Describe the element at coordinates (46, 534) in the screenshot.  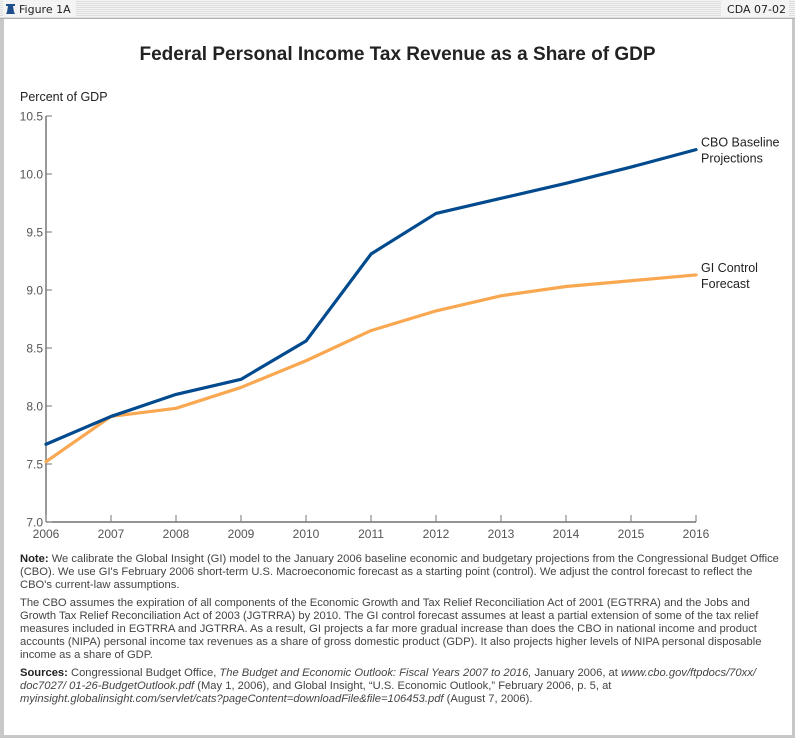
I see `x-tick-label: 2006` at that location.